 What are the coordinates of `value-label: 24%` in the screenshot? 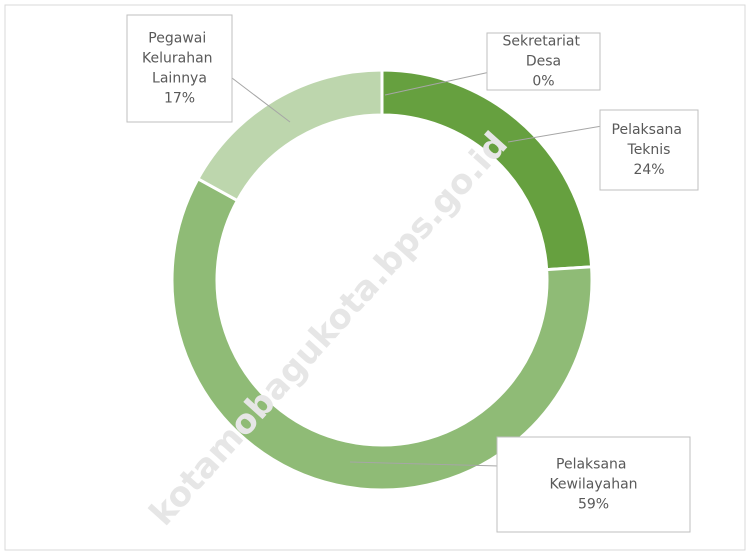 It's located at (648, 170).